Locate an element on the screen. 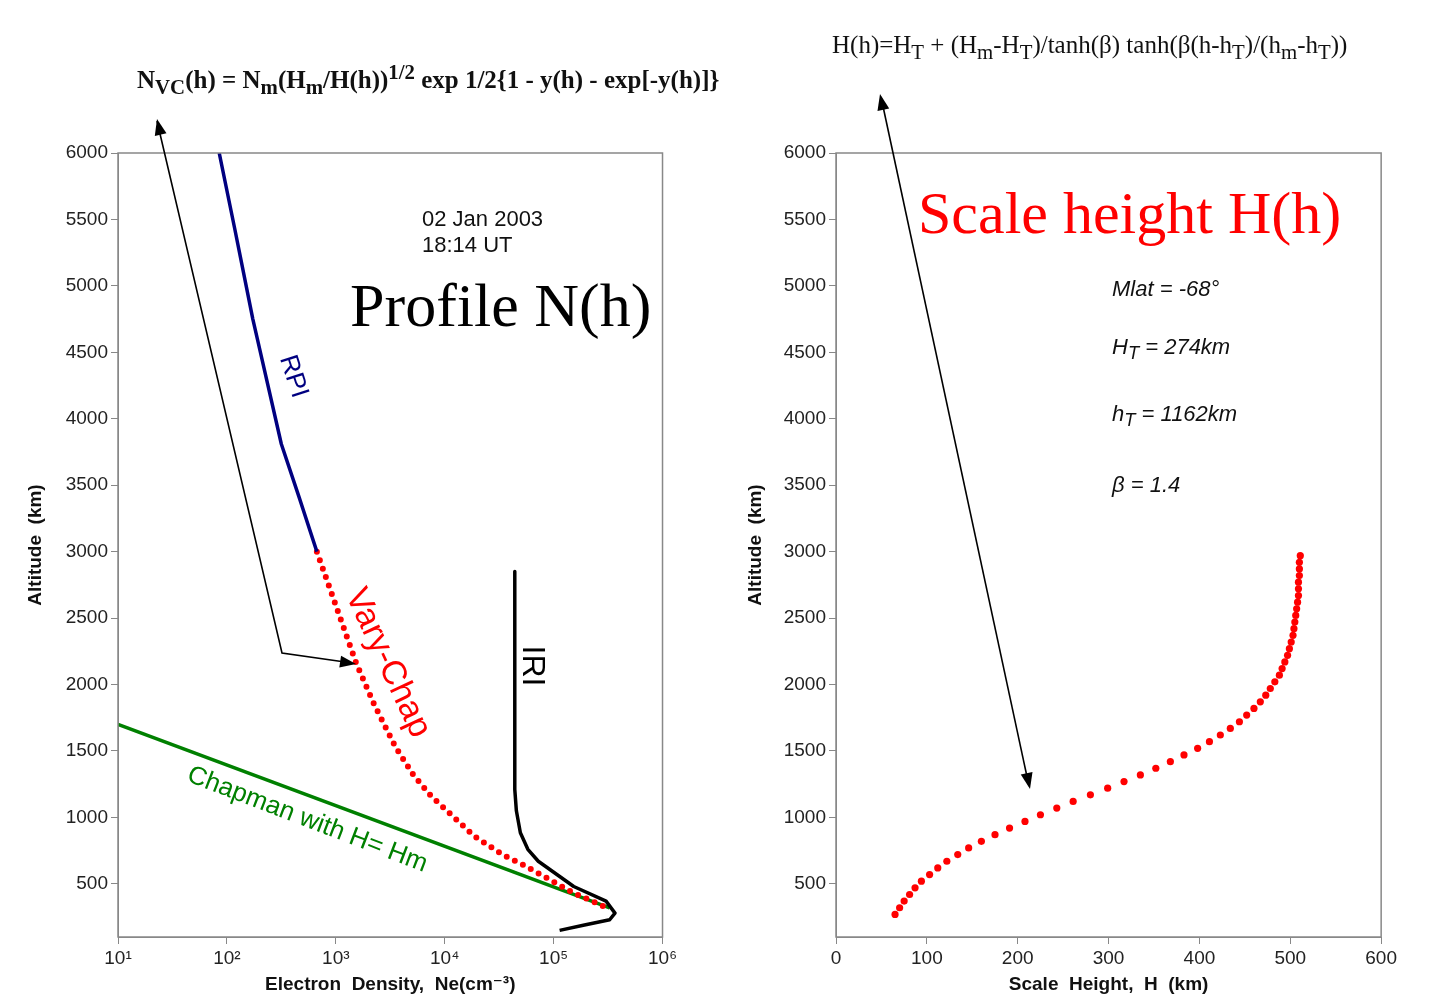 Image resolution: width=1439 pixels, height=1001 pixels. annotation: h$_{T}$ = 1162km is located at coordinates (1175, 416).